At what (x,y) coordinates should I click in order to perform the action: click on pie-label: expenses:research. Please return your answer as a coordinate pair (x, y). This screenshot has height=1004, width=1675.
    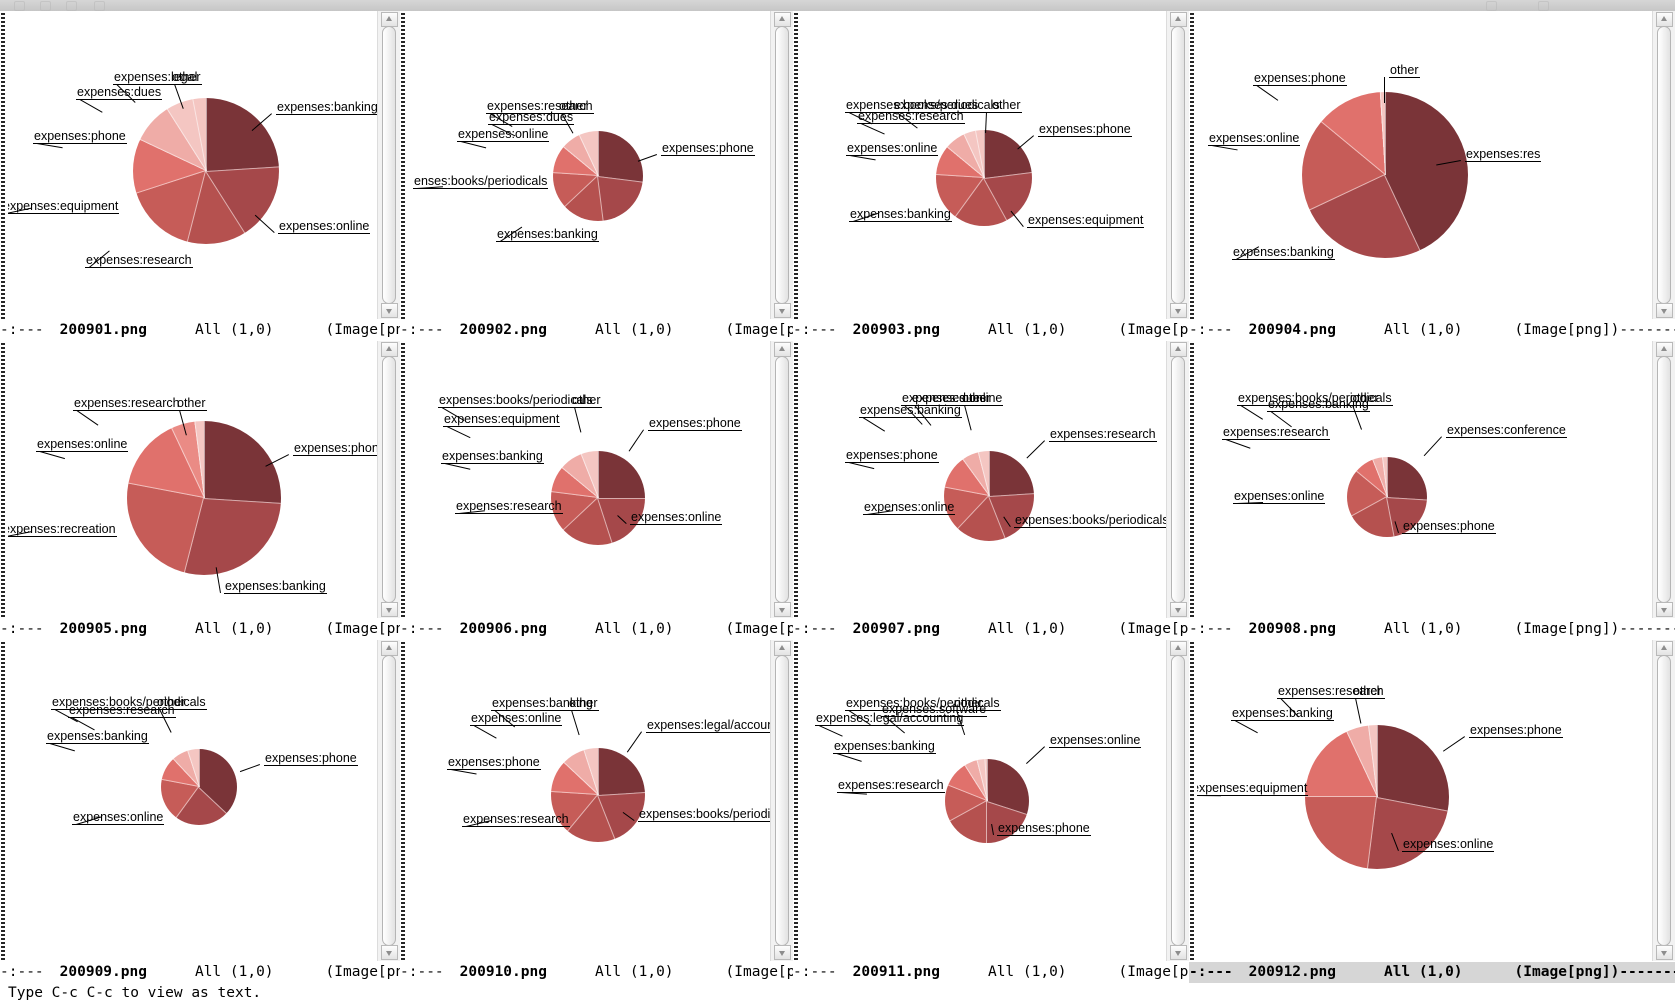
    Looking at the image, I should click on (540, 106).